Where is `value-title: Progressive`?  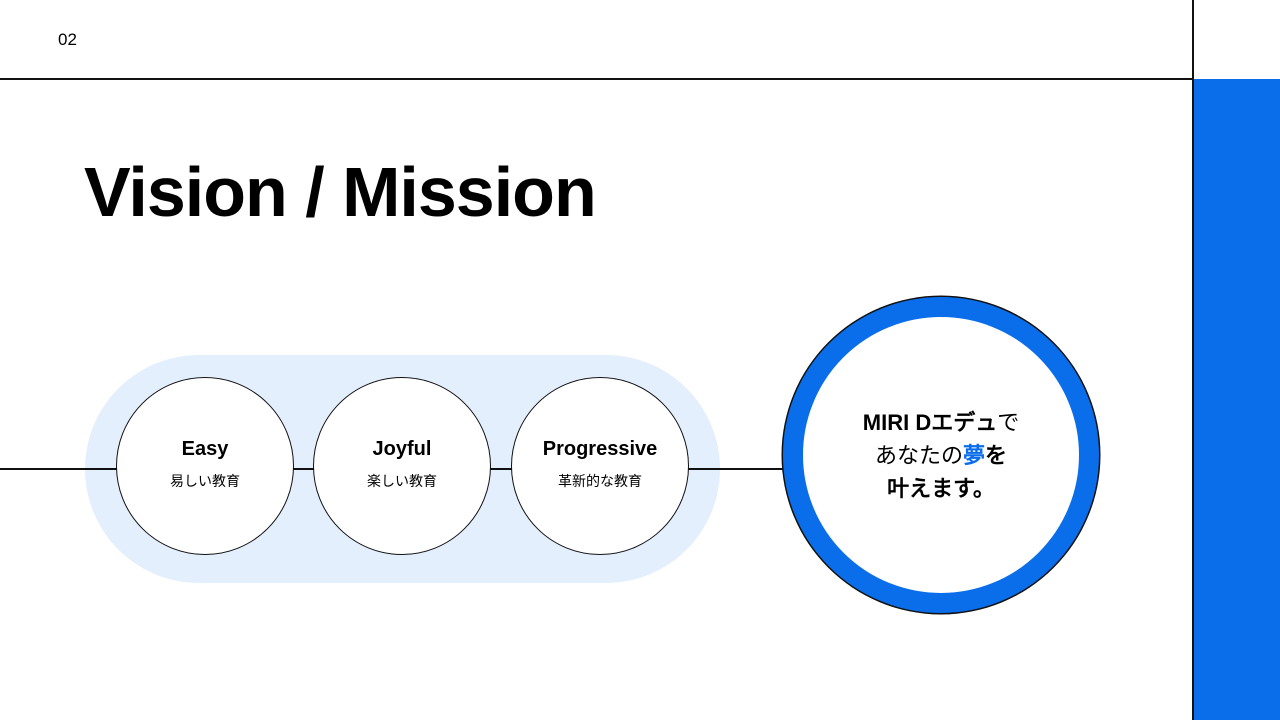 value-title: Progressive is located at coordinates (600, 448).